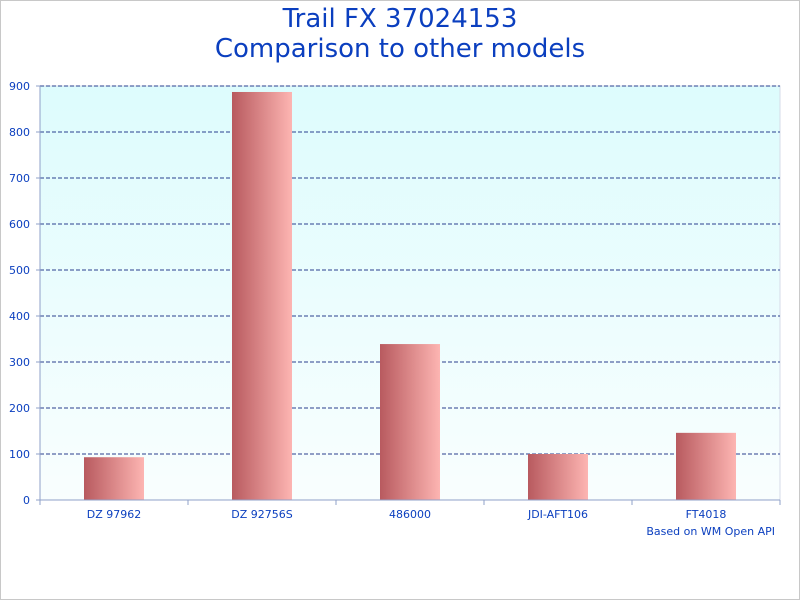 This screenshot has width=800, height=600. What do you see at coordinates (19, 362) in the screenshot?
I see `y-tick-label: 300` at bounding box center [19, 362].